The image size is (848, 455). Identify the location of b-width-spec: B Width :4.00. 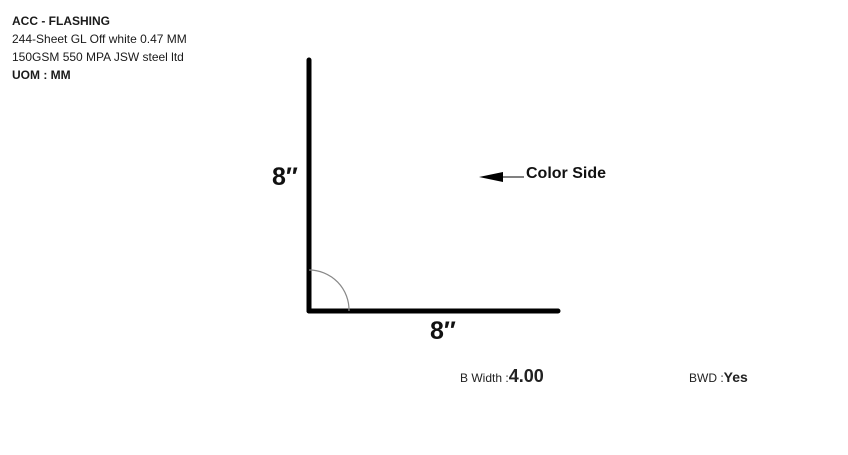
(502, 376).